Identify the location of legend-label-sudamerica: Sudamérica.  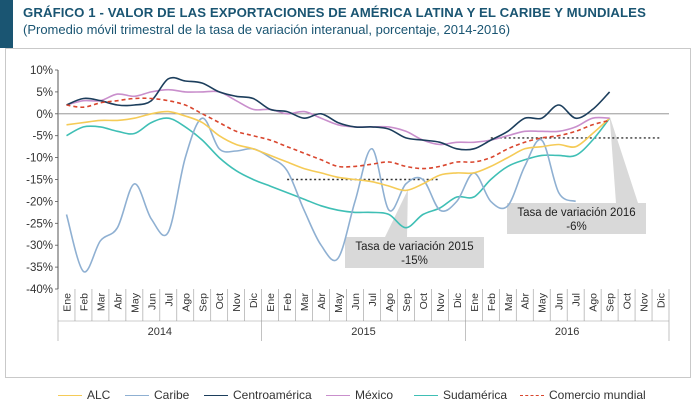
(475, 395).